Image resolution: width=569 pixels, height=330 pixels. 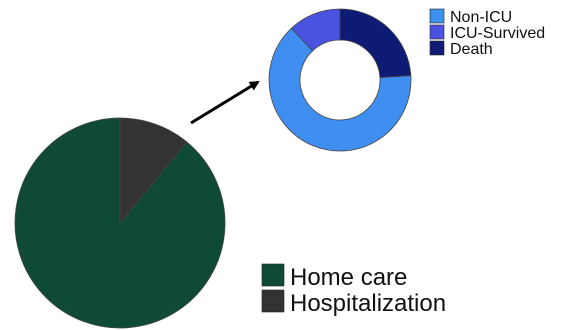 What do you see at coordinates (471, 49) in the screenshot?
I see `hospitalization-legend-label-death: Death` at bounding box center [471, 49].